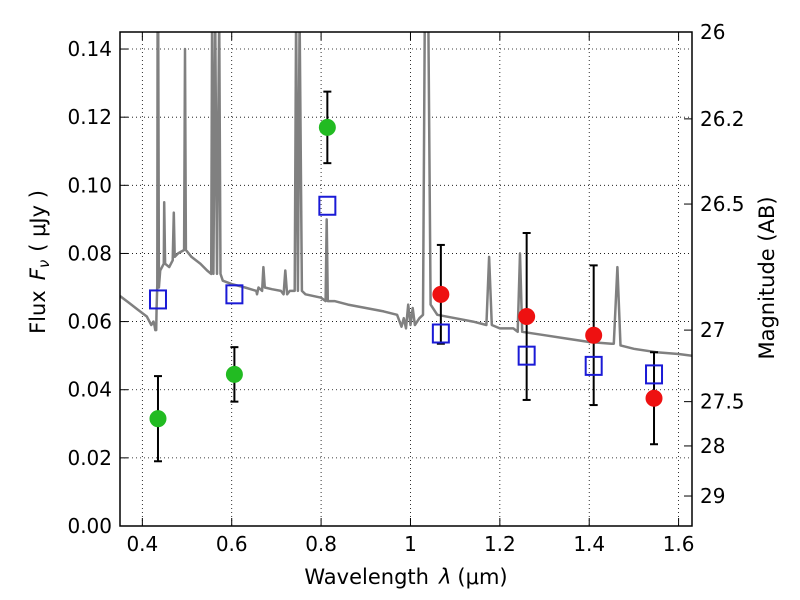 The height and width of the screenshot is (600, 800). Describe the element at coordinates (89, 390) in the screenshot. I see `y-tick-label: 0.04` at that location.